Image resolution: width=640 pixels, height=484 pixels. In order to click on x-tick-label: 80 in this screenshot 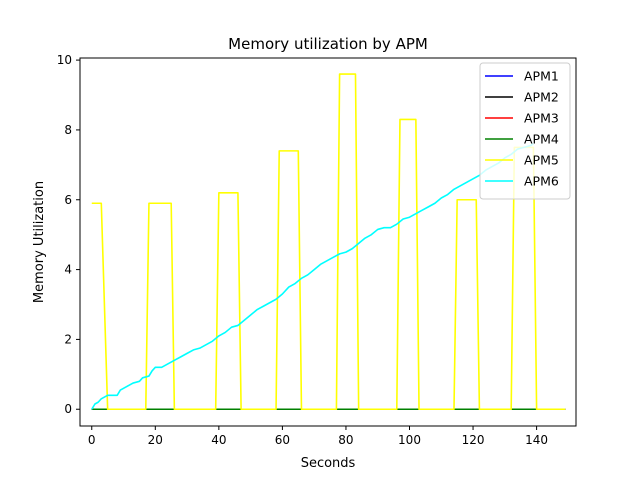, I will do `click(345, 440)`.